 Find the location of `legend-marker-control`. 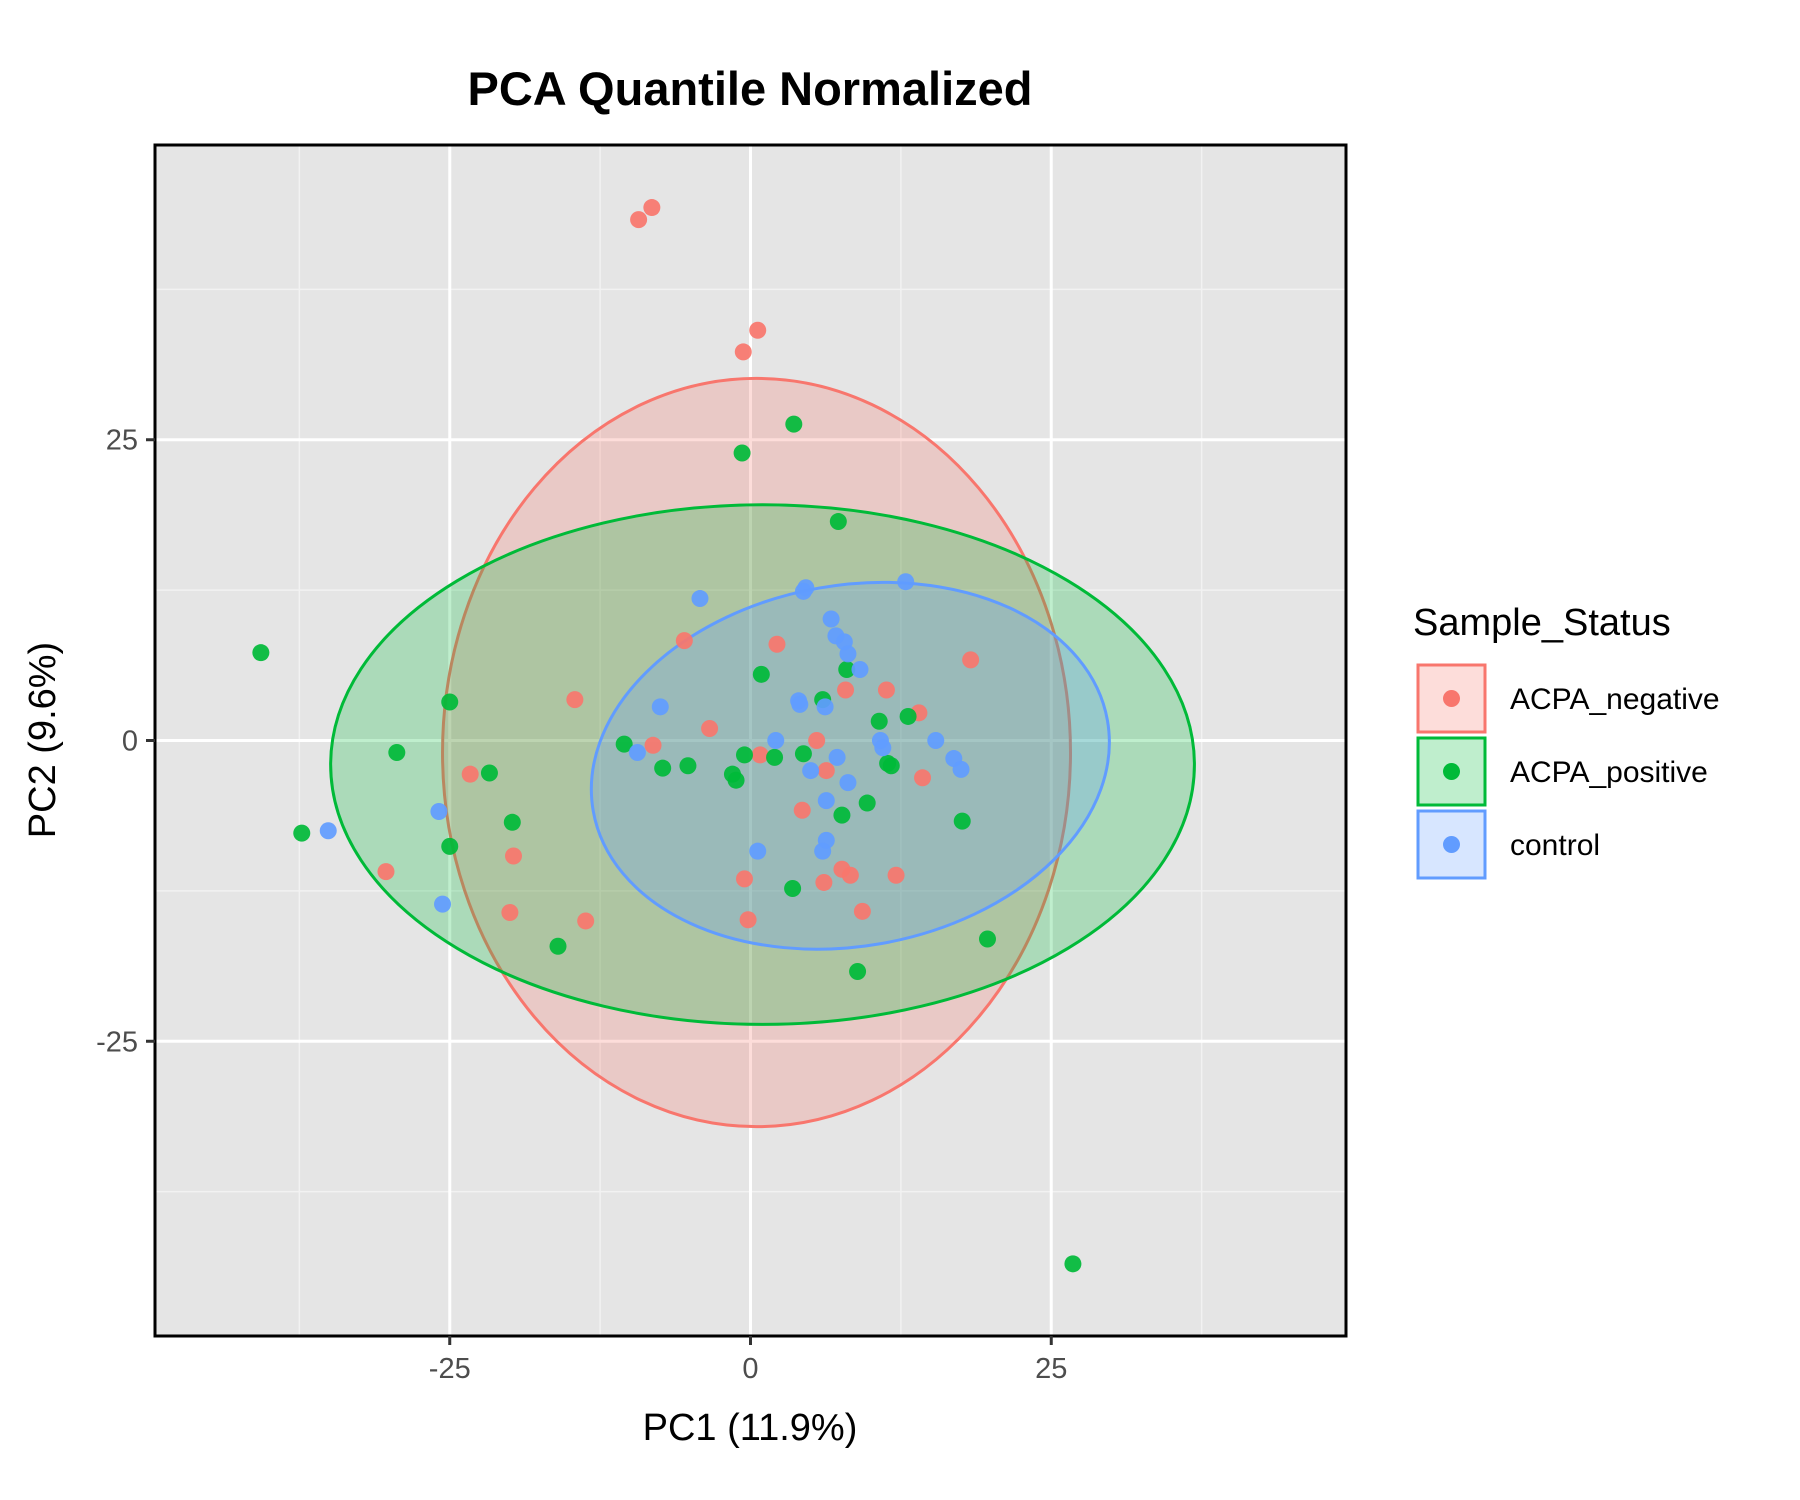

legend-marker-control is located at coordinates (1451, 844).